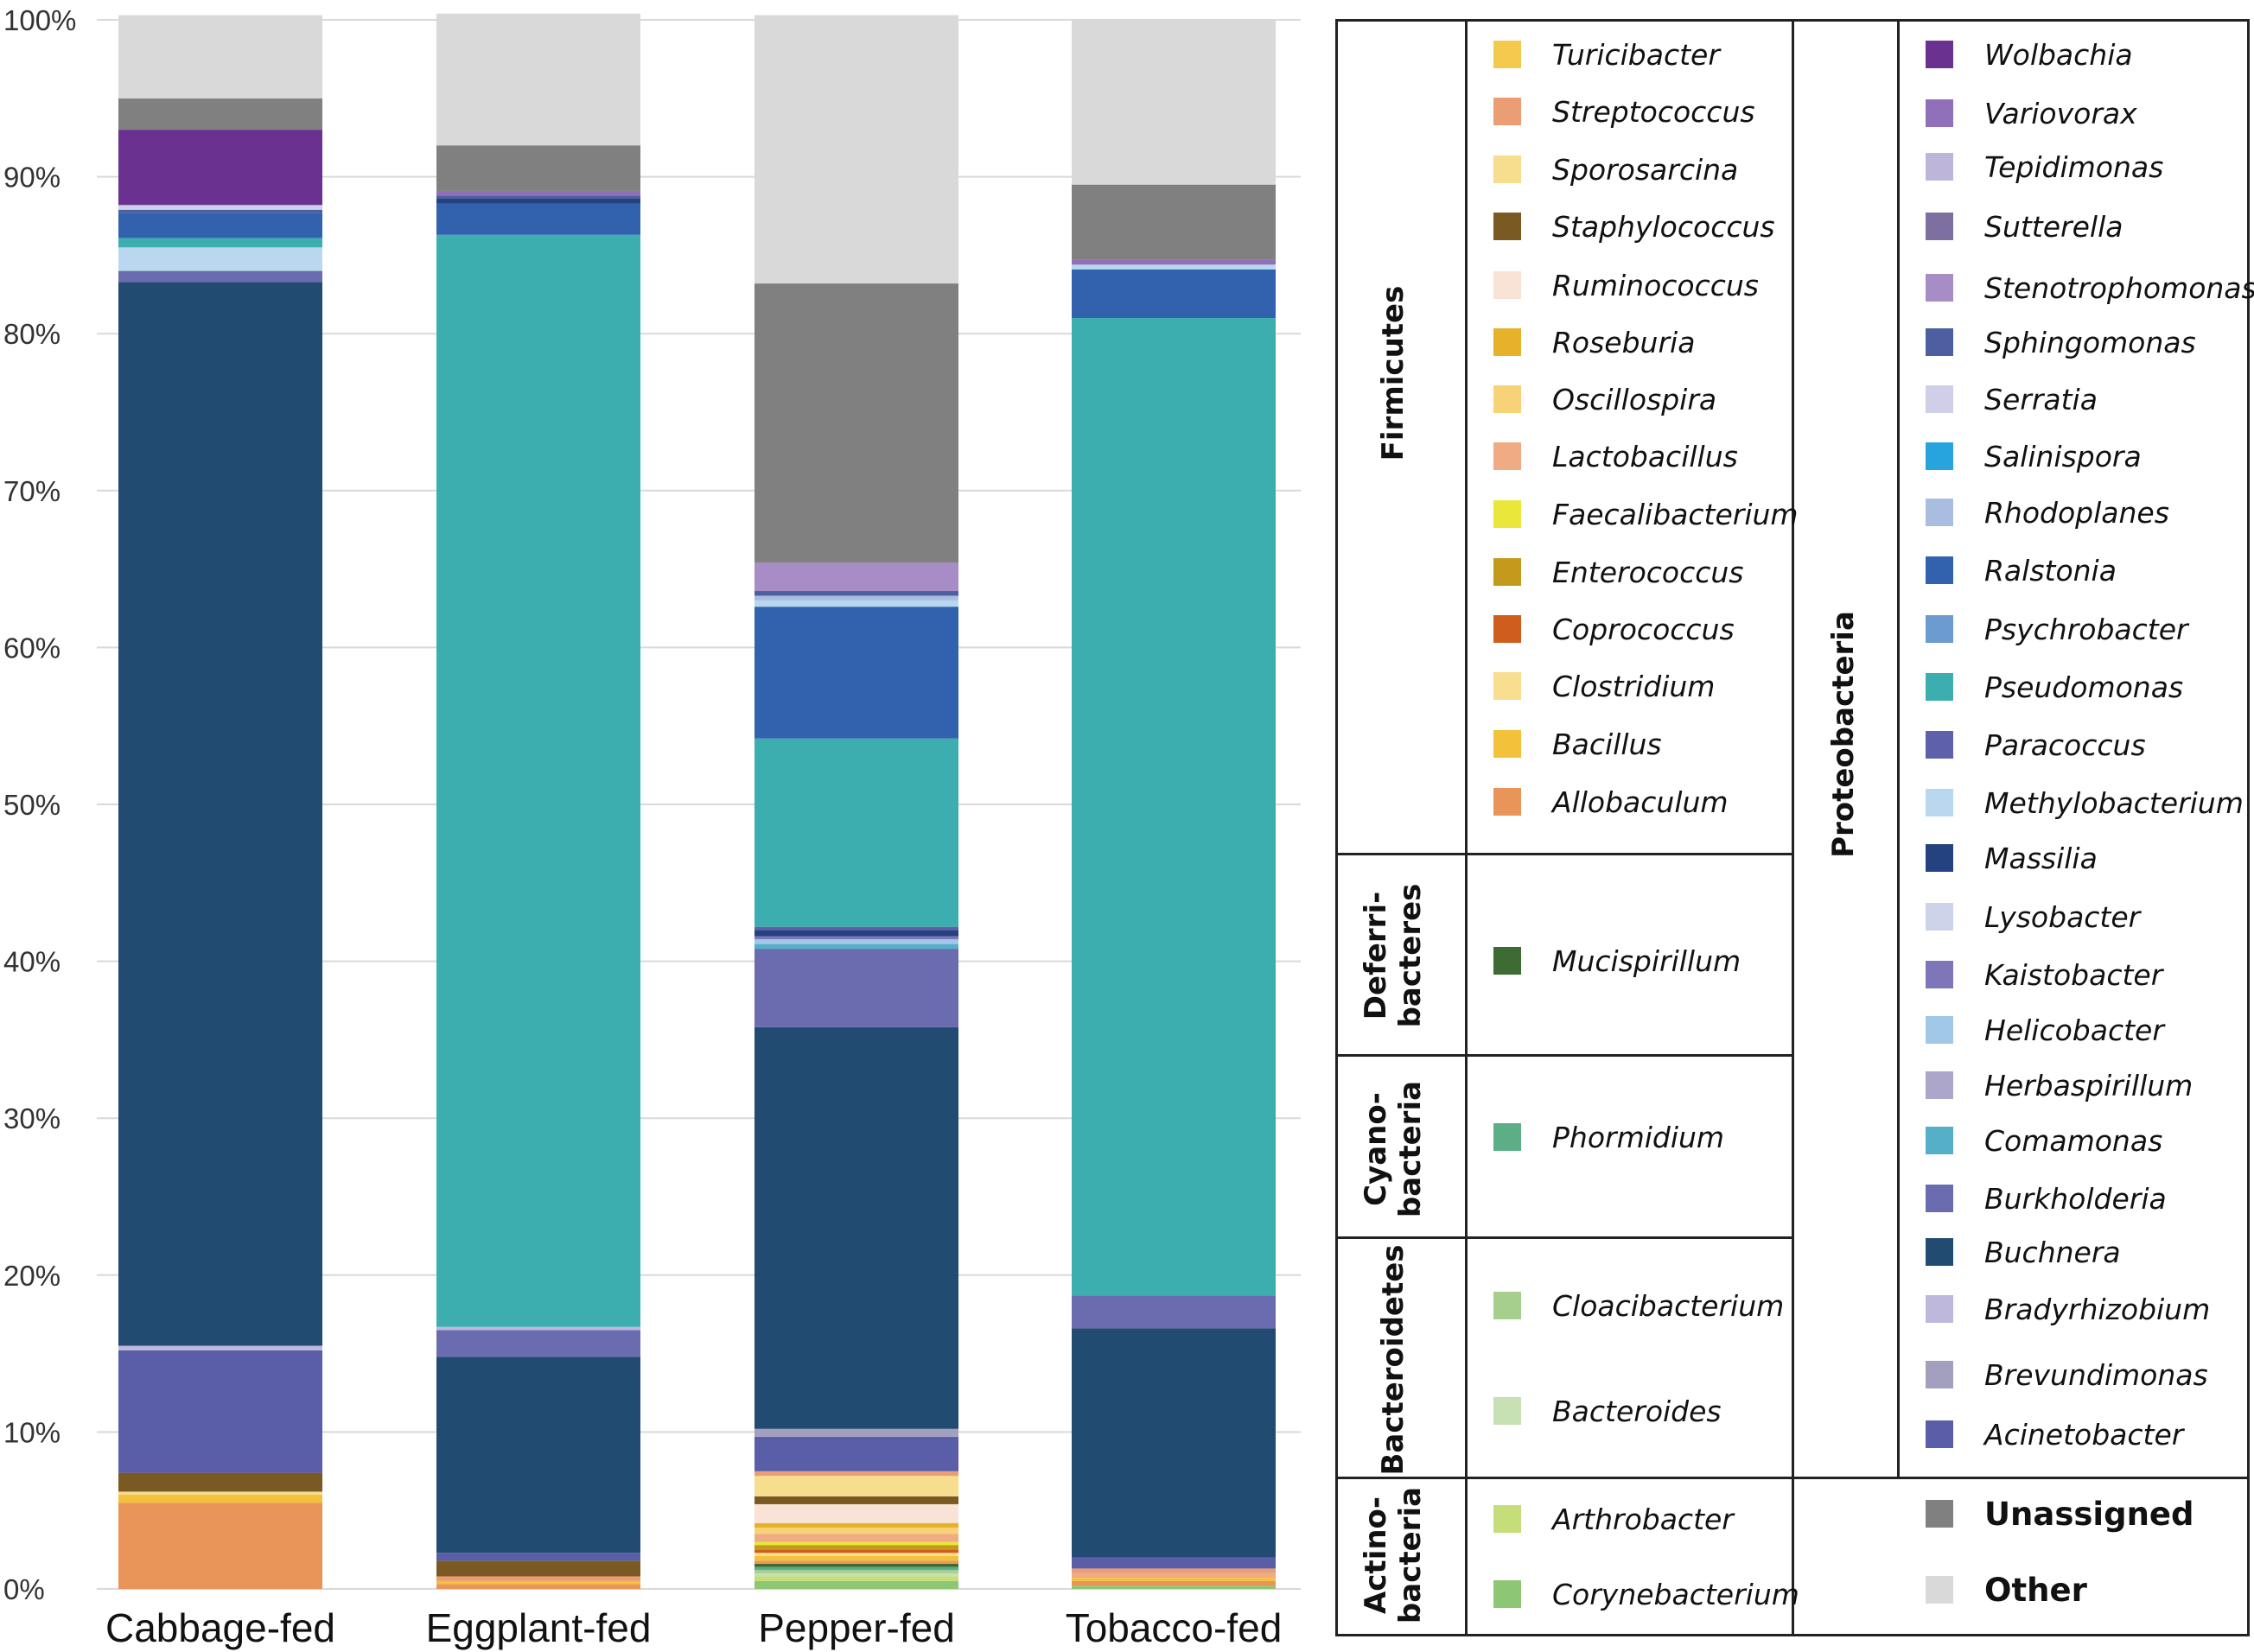 The width and height of the screenshot is (2254, 1652). Describe the element at coordinates (2119, 288) in the screenshot. I see `legend-label: Stenotrophomonas` at that location.